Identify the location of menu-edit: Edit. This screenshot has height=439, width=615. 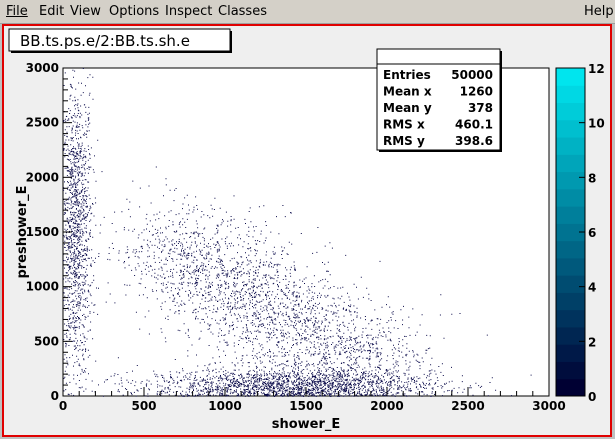
(51, 11).